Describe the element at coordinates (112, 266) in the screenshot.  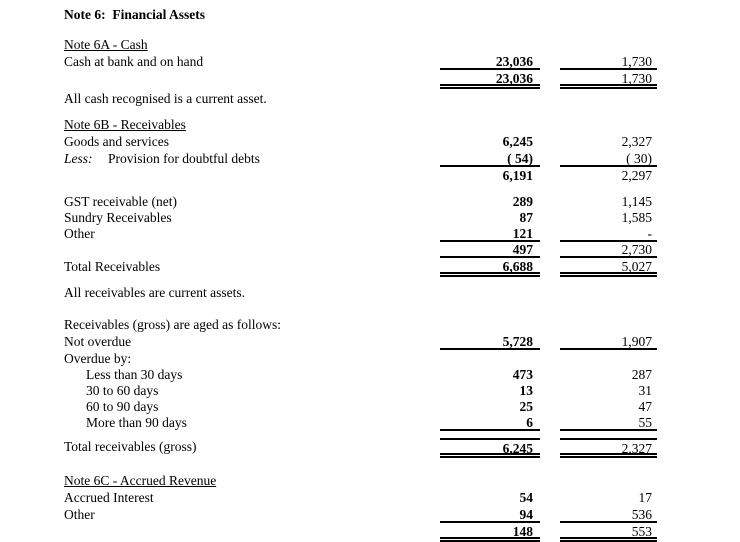
I see `row-label: Total Receivables` at that location.